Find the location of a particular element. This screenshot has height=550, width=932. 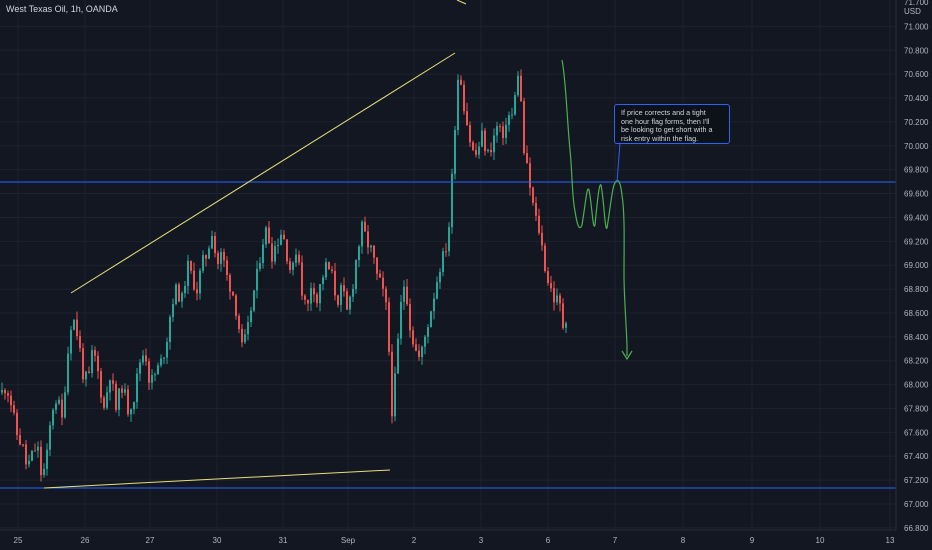

currency-label: USD is located at coordinates (912, 11).